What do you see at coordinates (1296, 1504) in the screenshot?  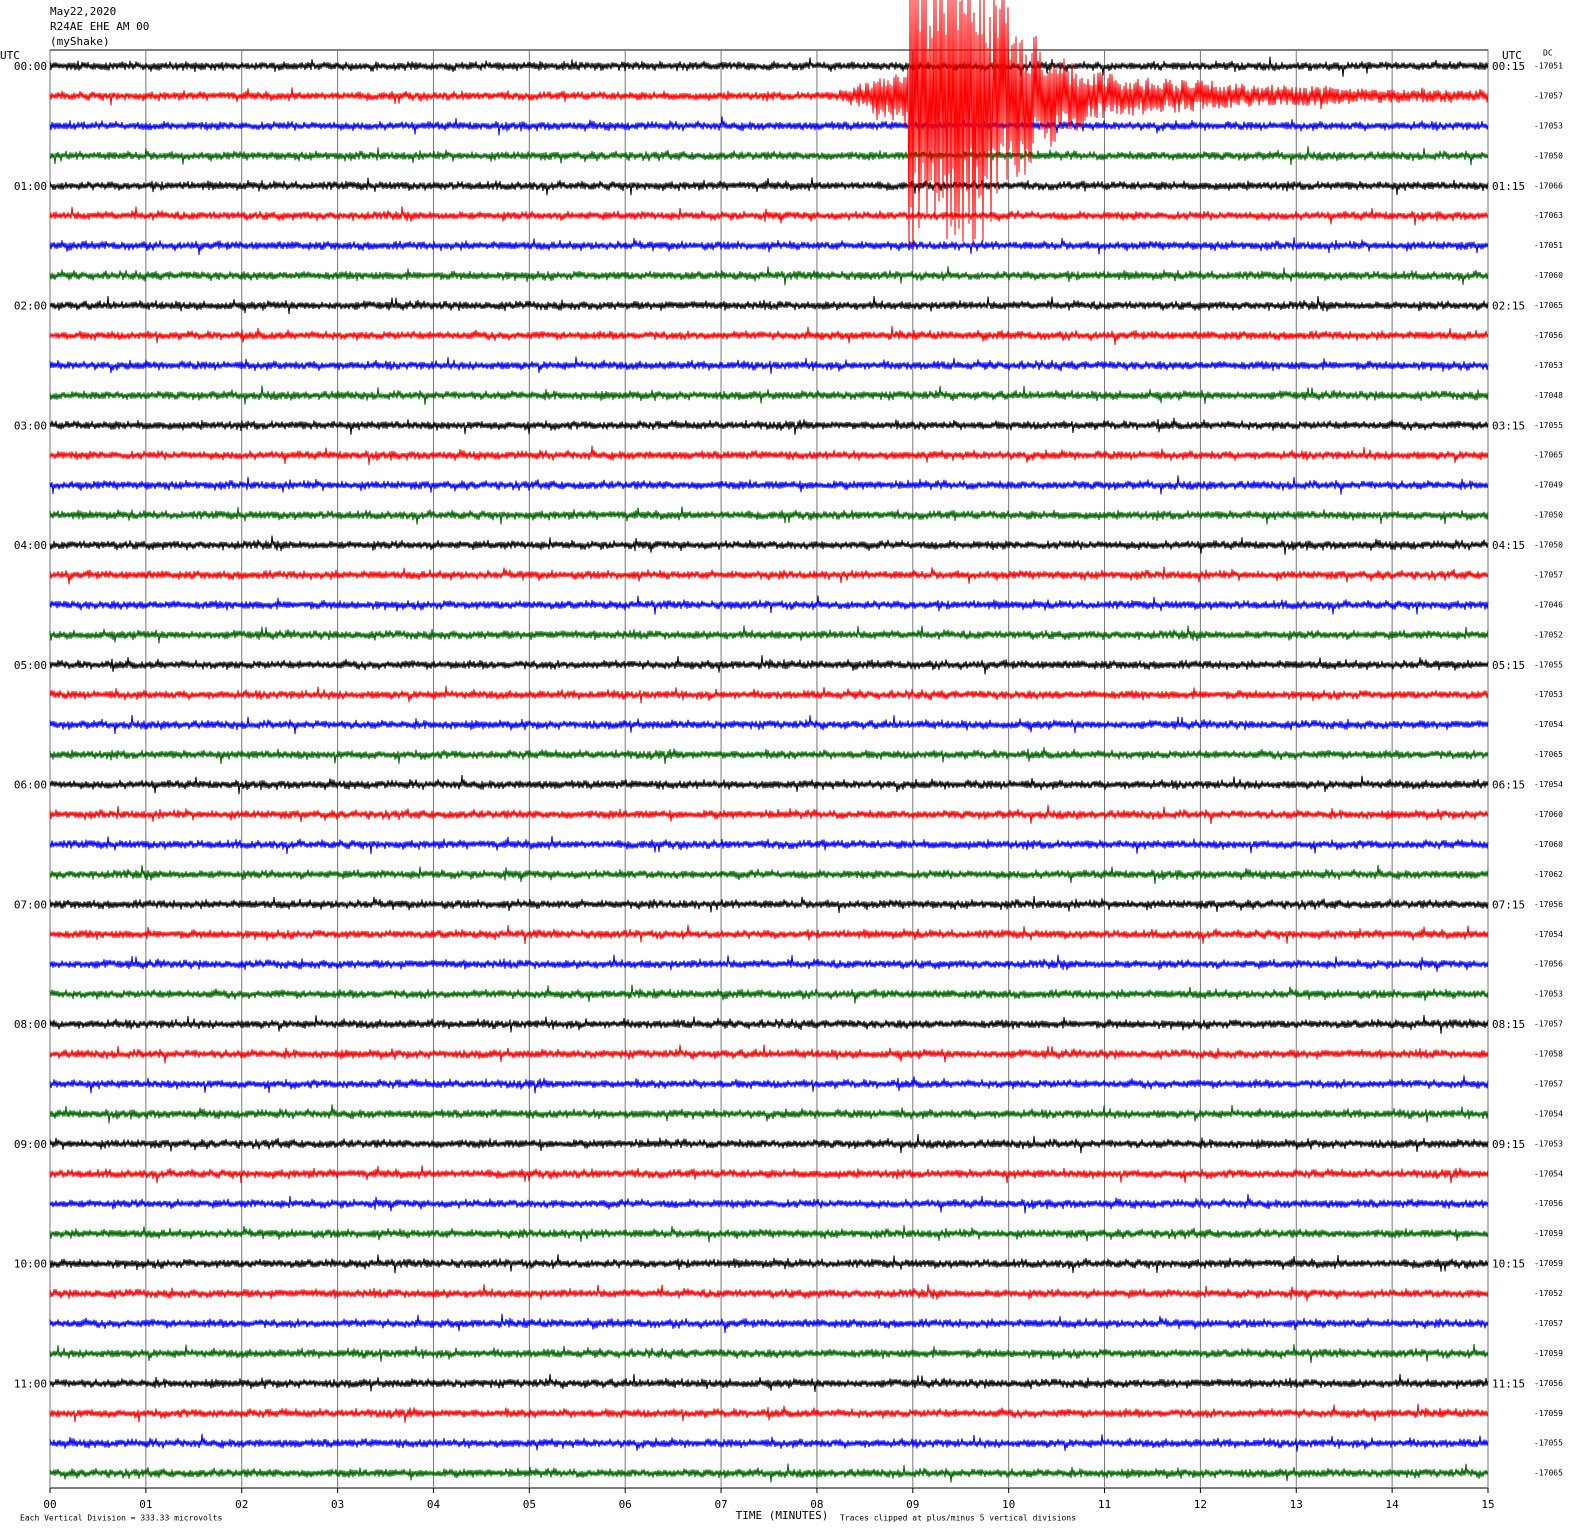 I see `x-tick-label: 13` at bounding box center [1296, 1504].